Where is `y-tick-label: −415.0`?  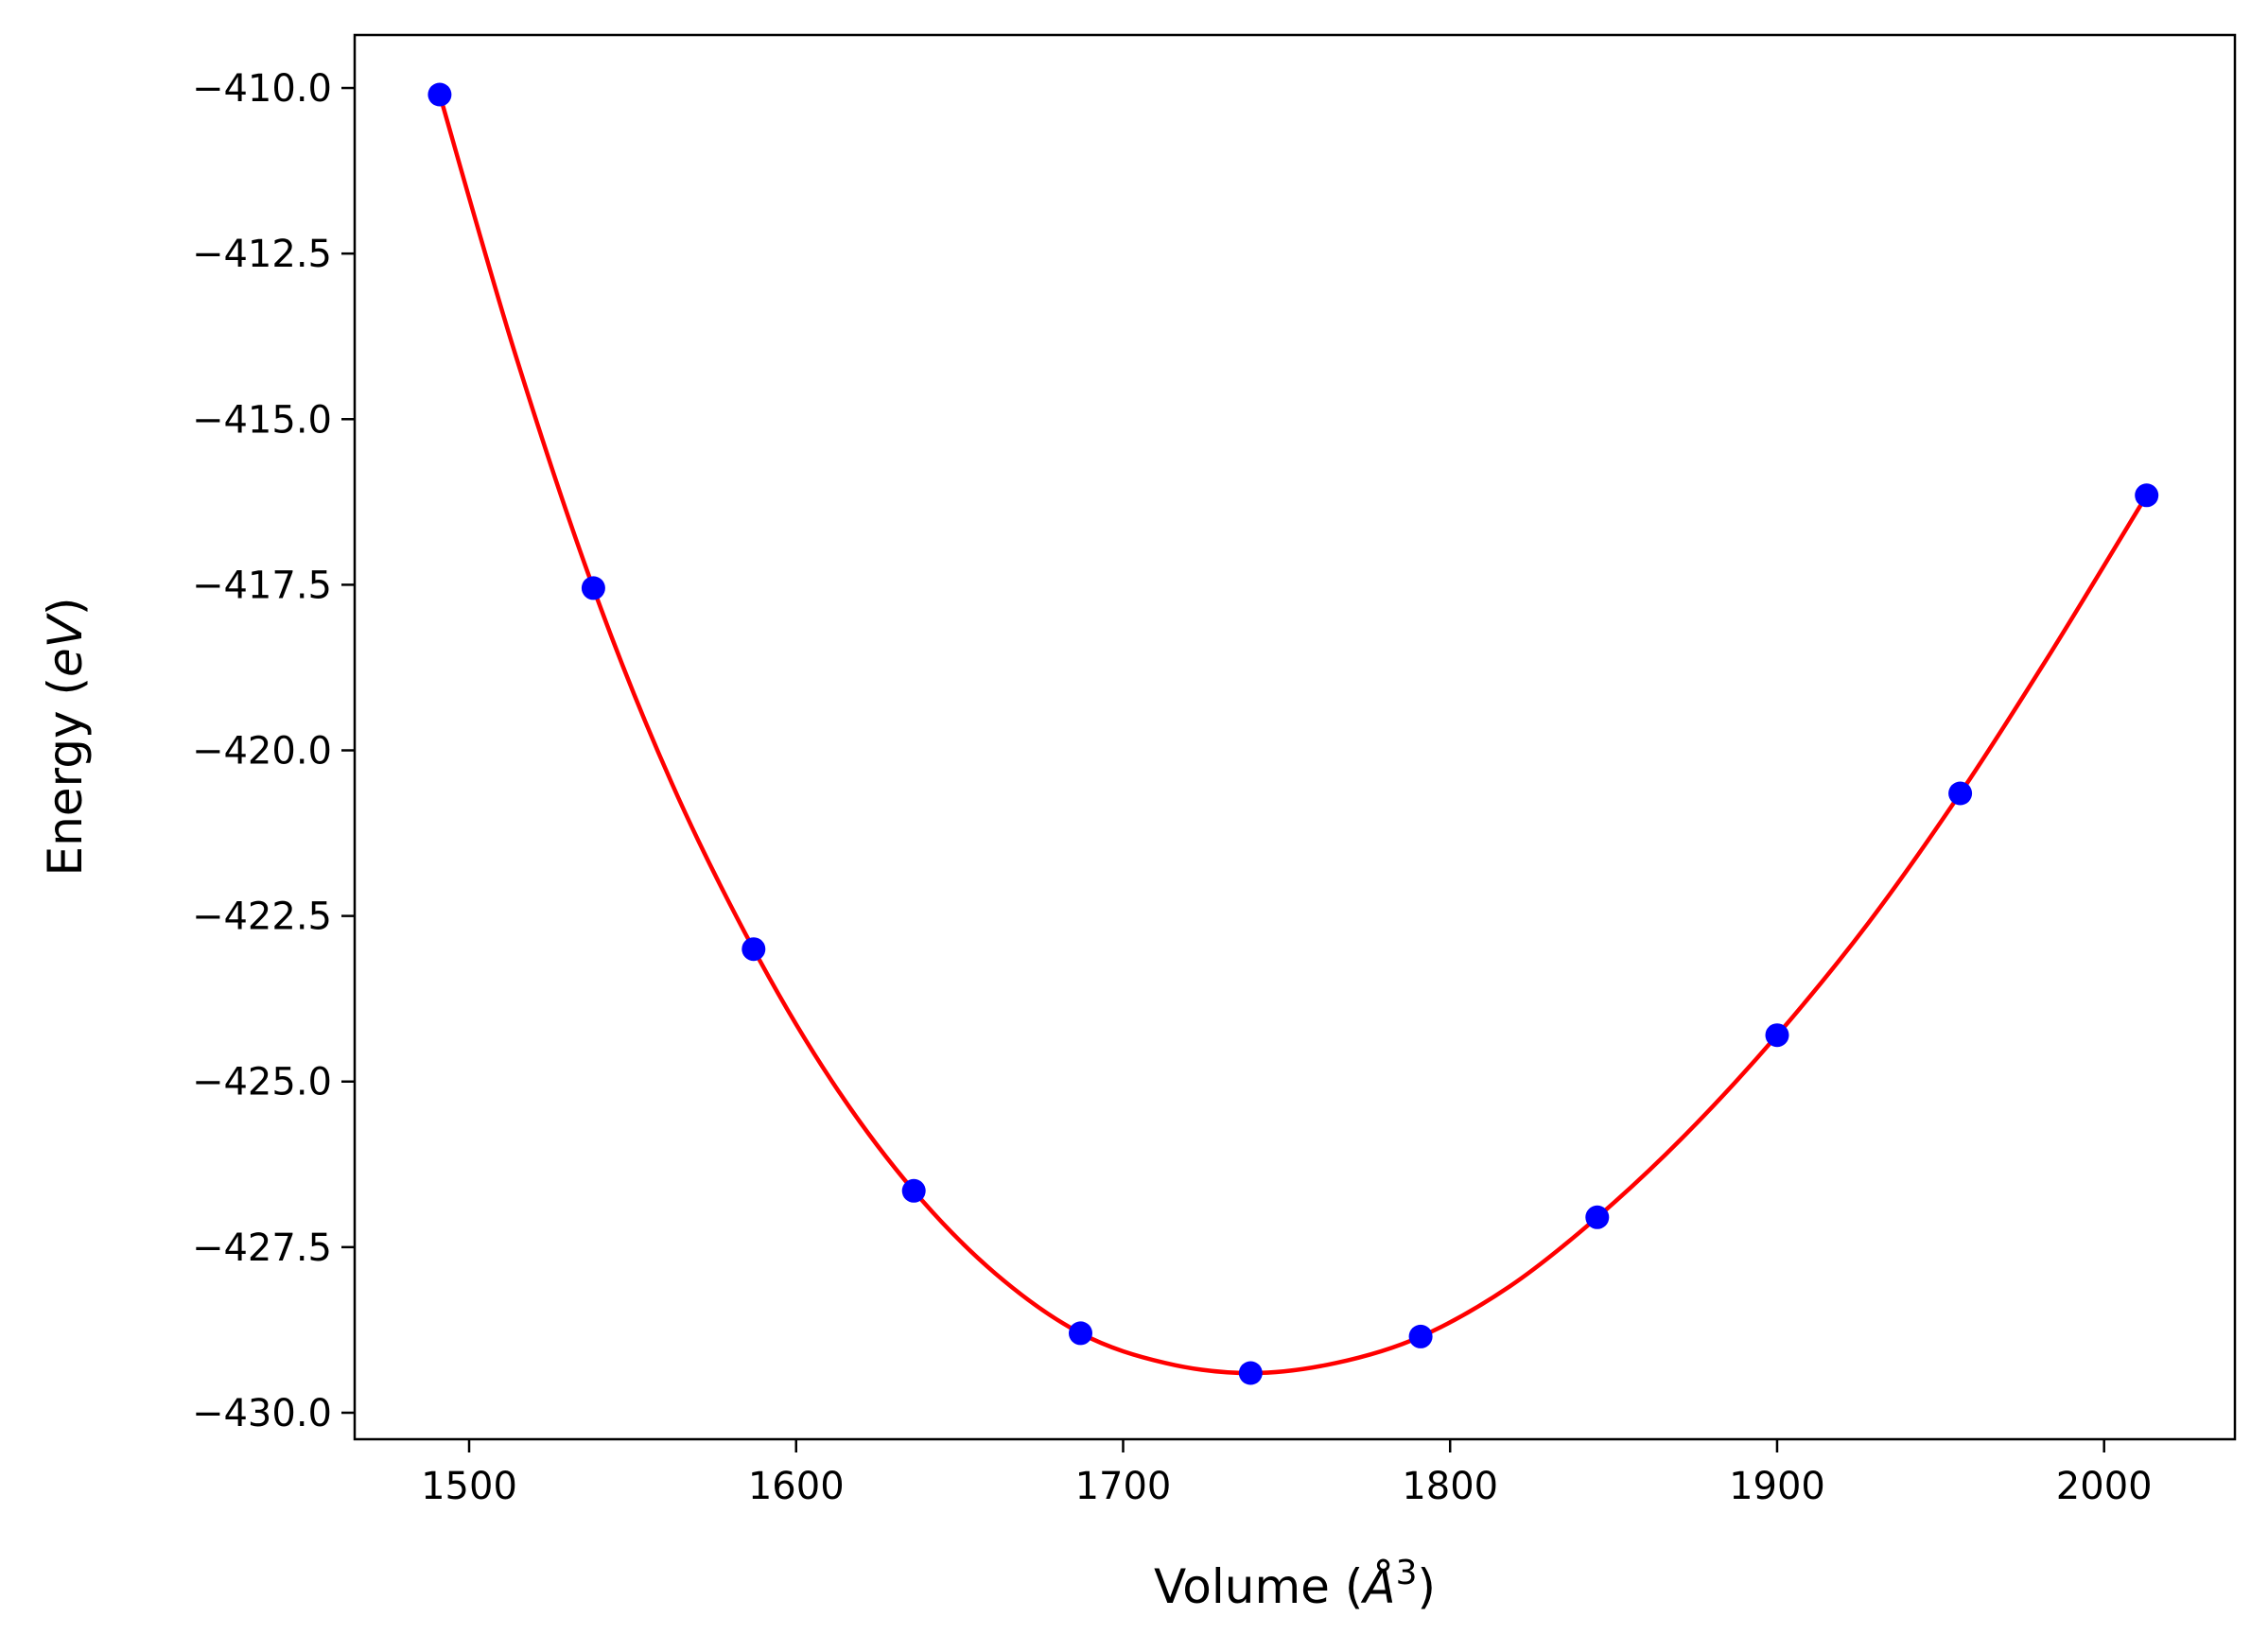 y-tick-label: −415.0 is located at coordinates (262, 420).